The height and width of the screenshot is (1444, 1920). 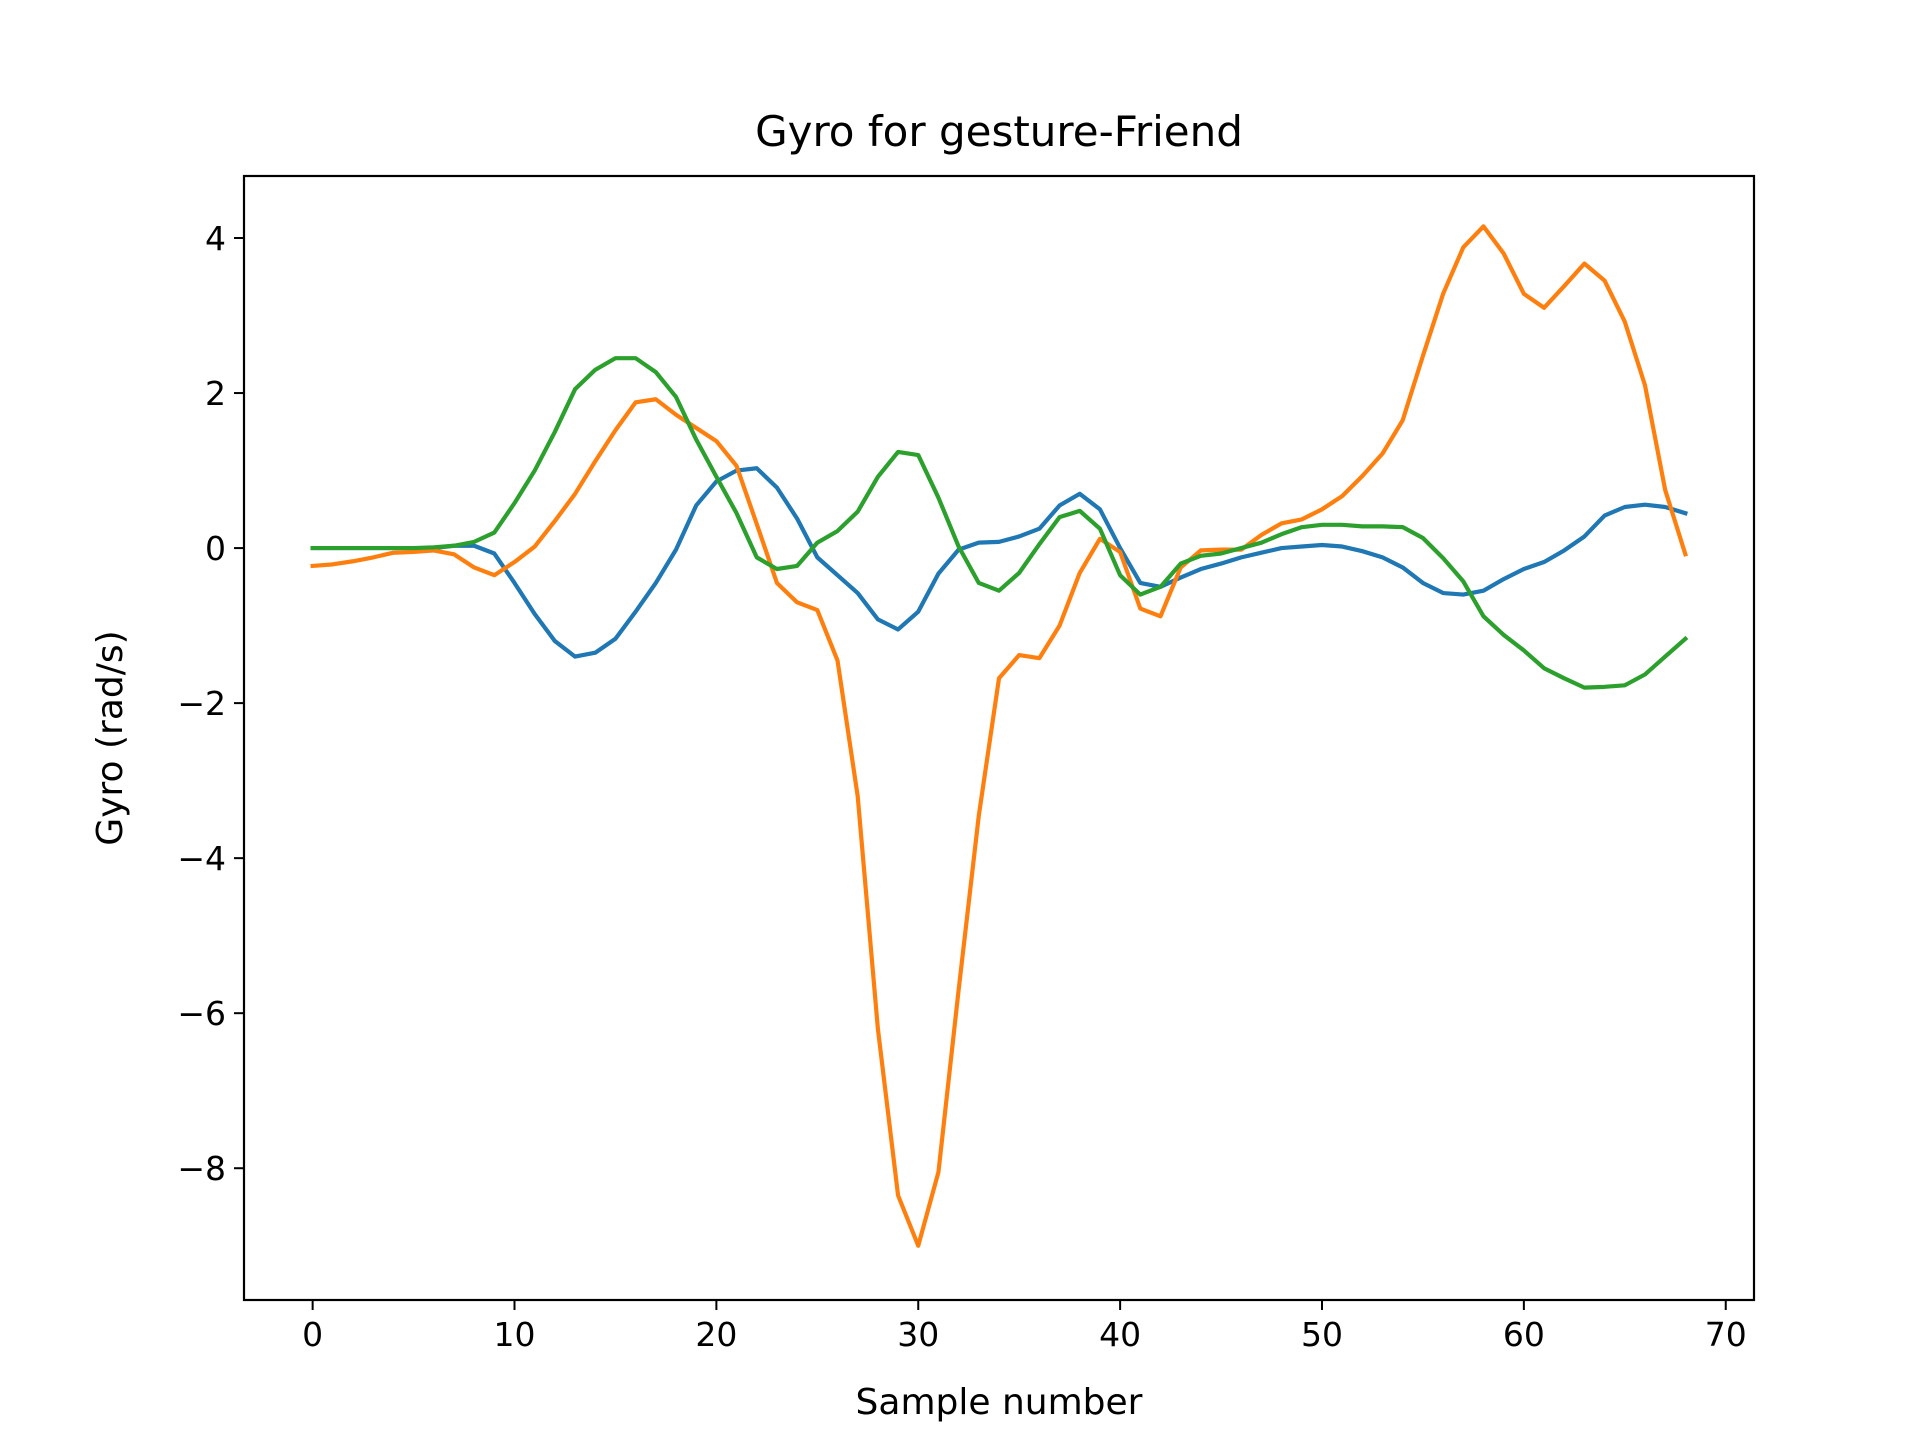 I want to click on y-tick-label: −8, so click(x=201, y=1168).